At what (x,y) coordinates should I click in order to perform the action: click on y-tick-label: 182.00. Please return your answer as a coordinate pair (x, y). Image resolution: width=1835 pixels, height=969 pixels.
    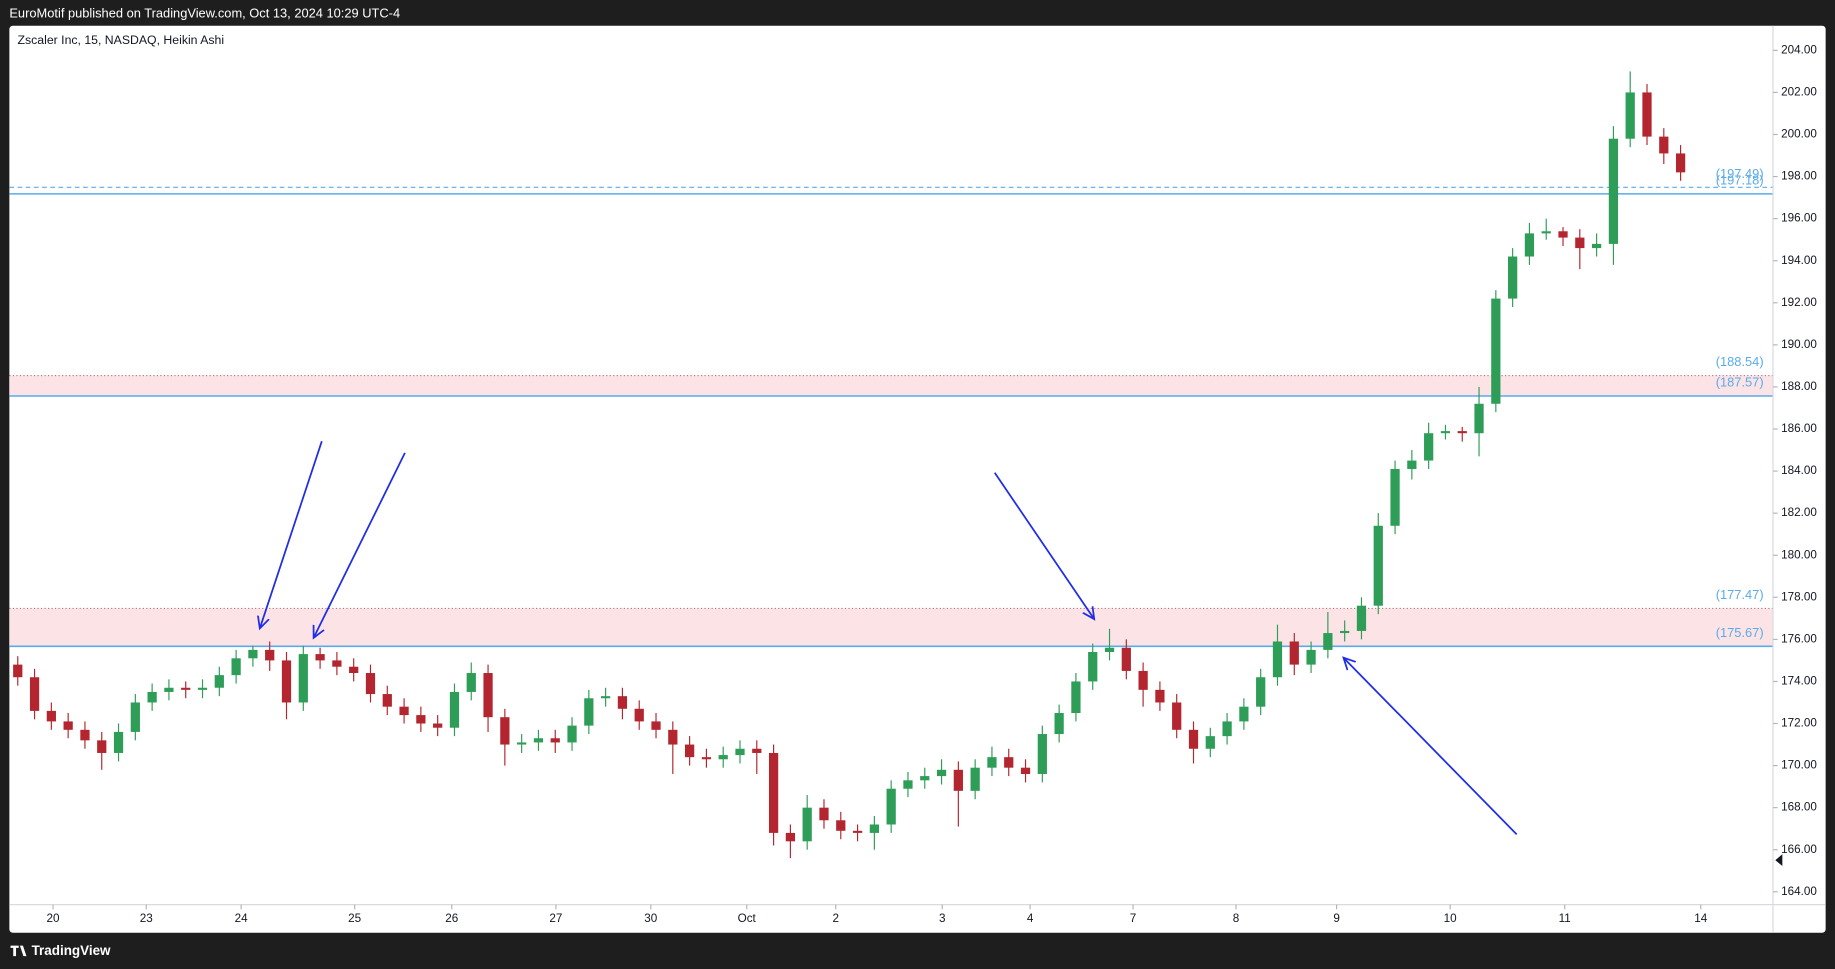
    Looking at the image, I should click on (1799, 512).